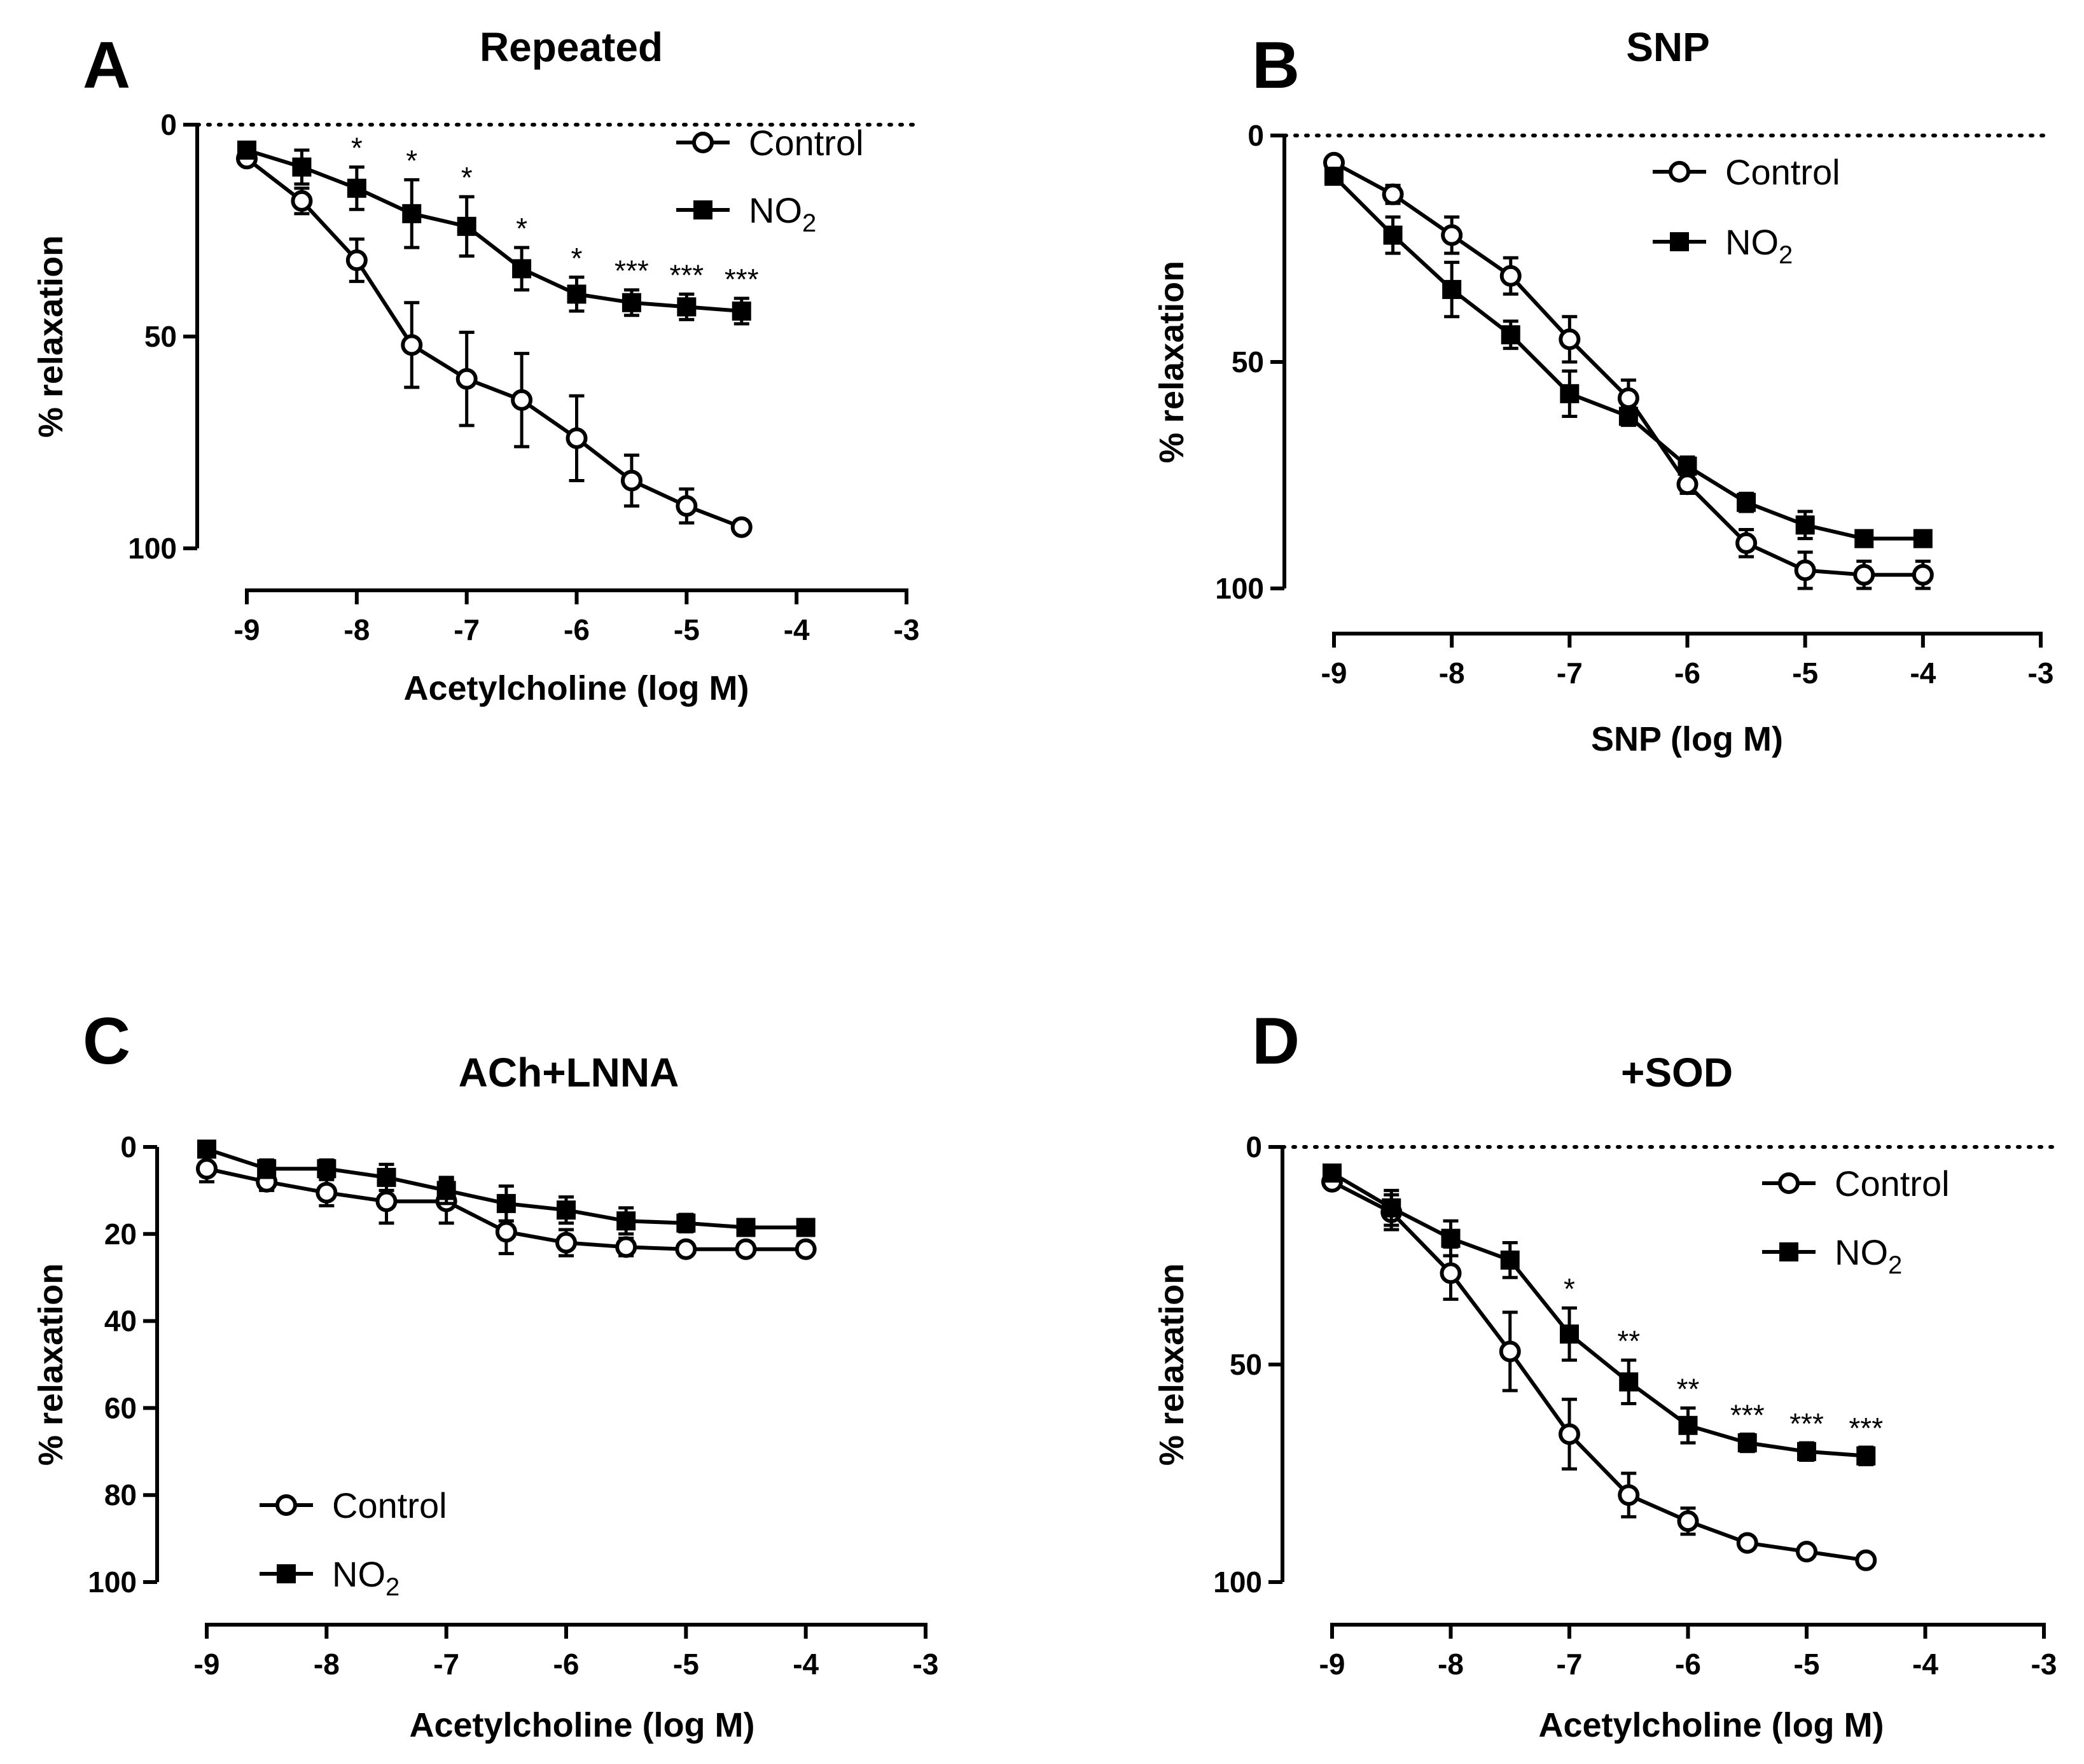 This screenshot has width=2084, height=1764. What do you see at coordinates (1677, 1073) in the screenshot?
I see `panel-title: +SOD` at bounding box center [1677, 1073].